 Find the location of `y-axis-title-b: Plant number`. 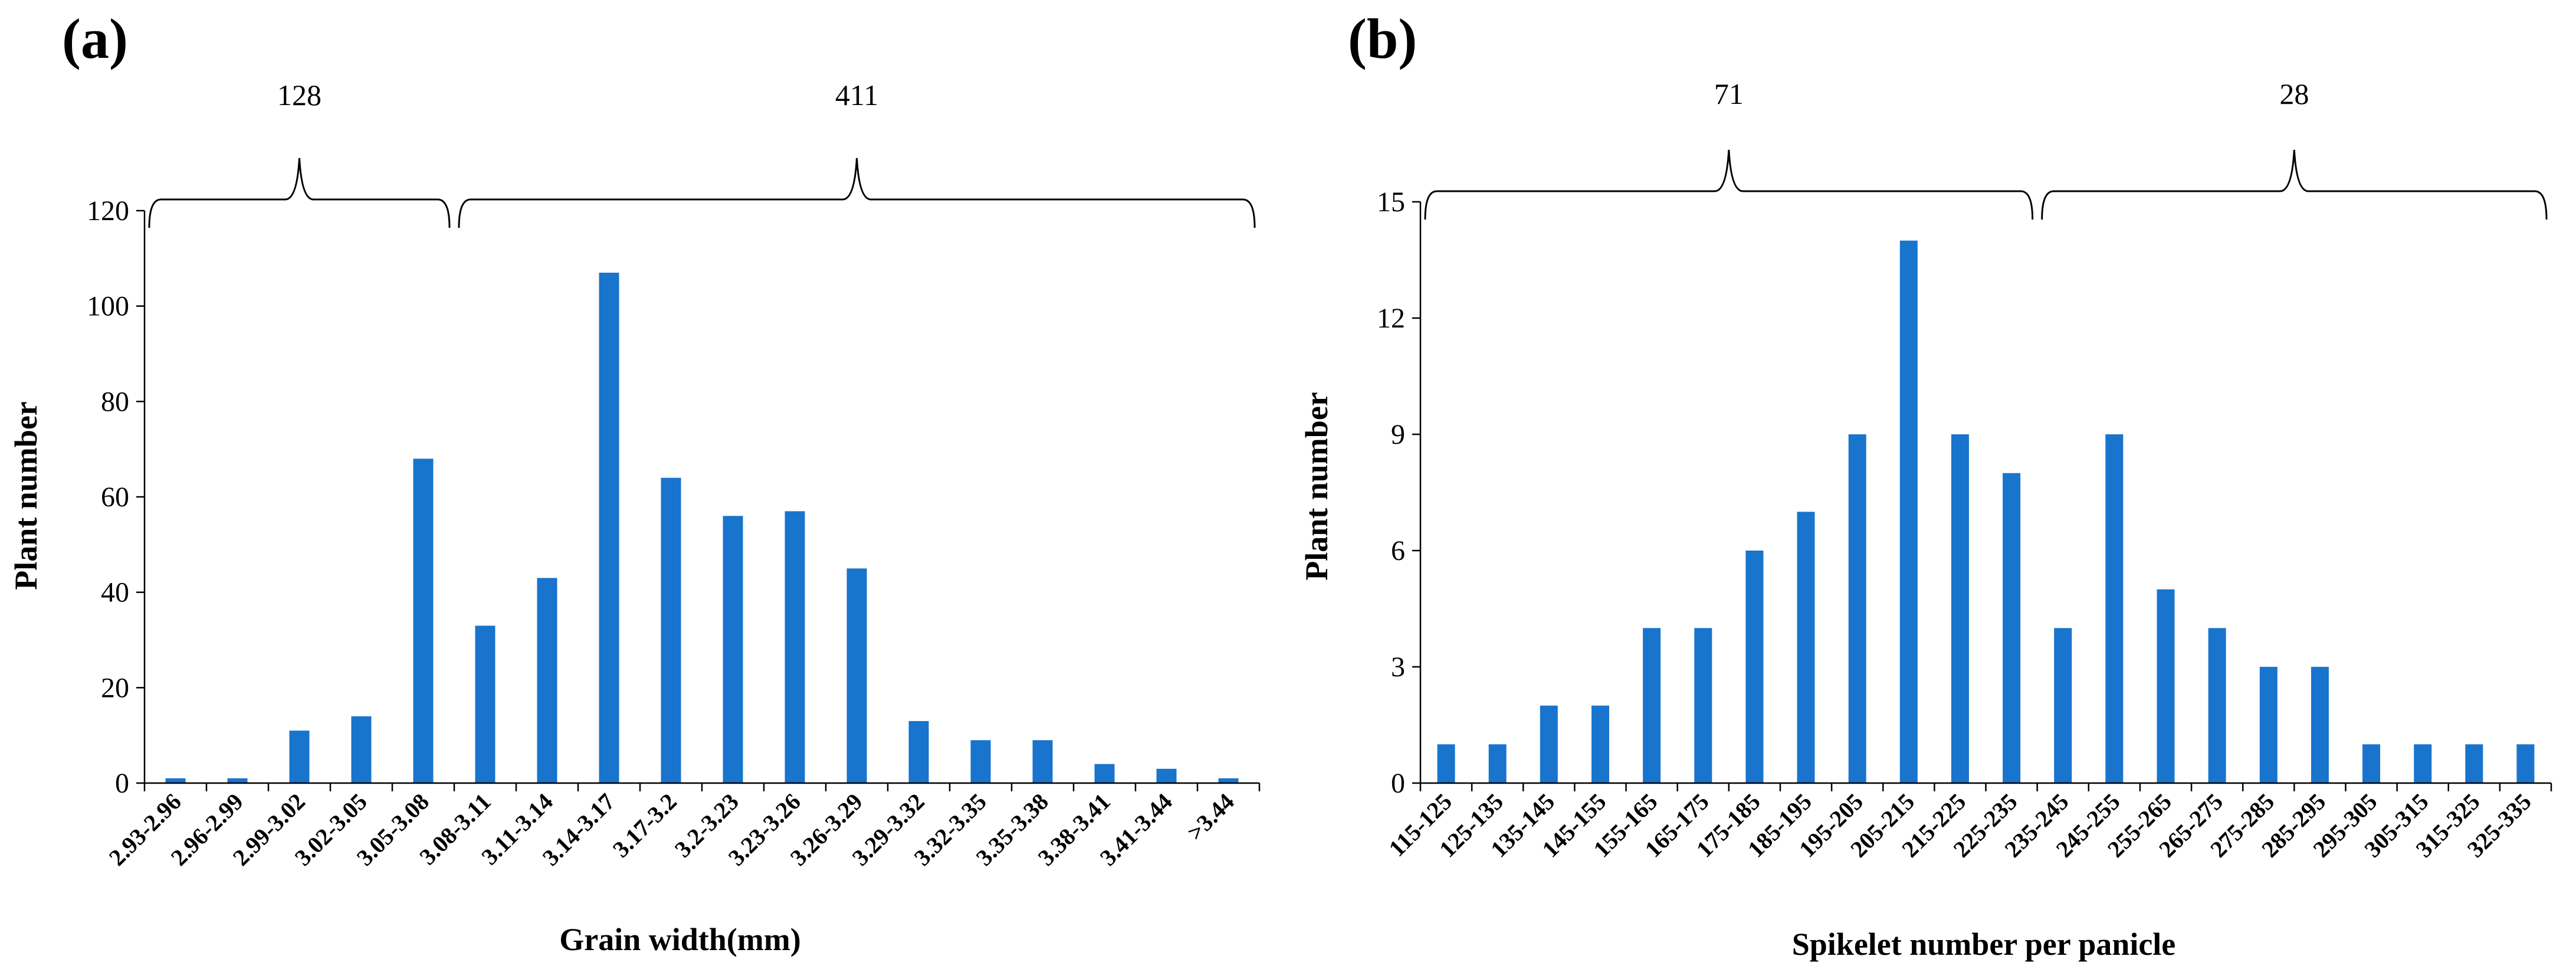

y-axis-title-b: Plant number is located at coordinates (1316, 486).